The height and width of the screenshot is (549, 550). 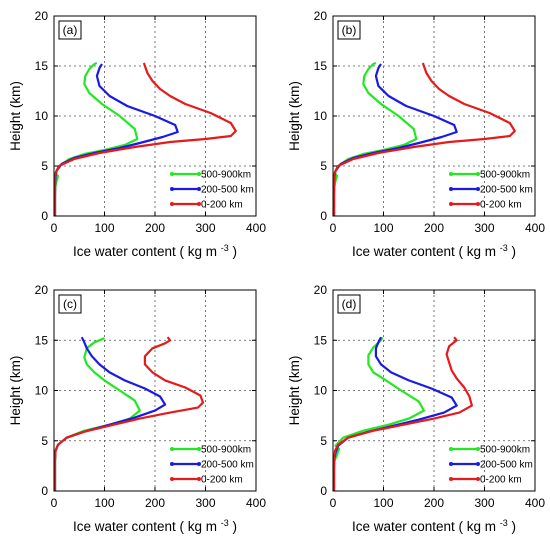 I want to click on series-line-blue, so click(x=395, y=413).